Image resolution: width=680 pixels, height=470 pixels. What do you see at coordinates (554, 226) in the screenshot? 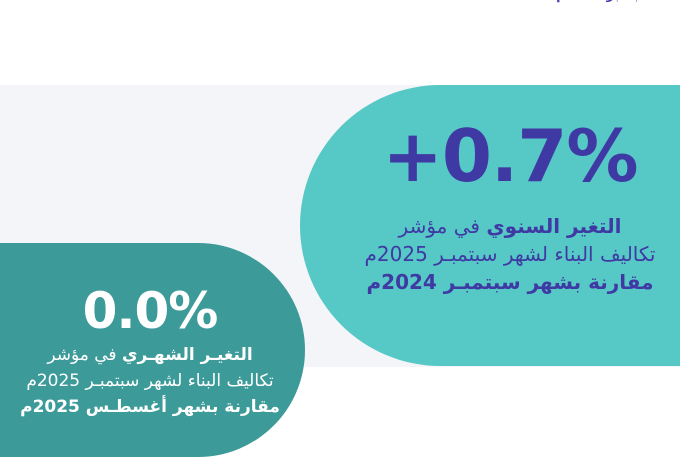
I see `annual-change-line1-bold: التغير السنوي` at bounding box center [554, 226].